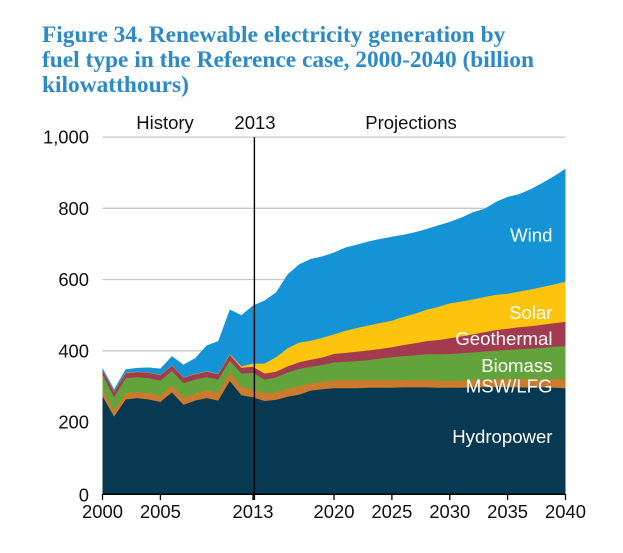 This screenshot has width=623, height=553. I want to click on svg-text: 0, so click(84, 495).